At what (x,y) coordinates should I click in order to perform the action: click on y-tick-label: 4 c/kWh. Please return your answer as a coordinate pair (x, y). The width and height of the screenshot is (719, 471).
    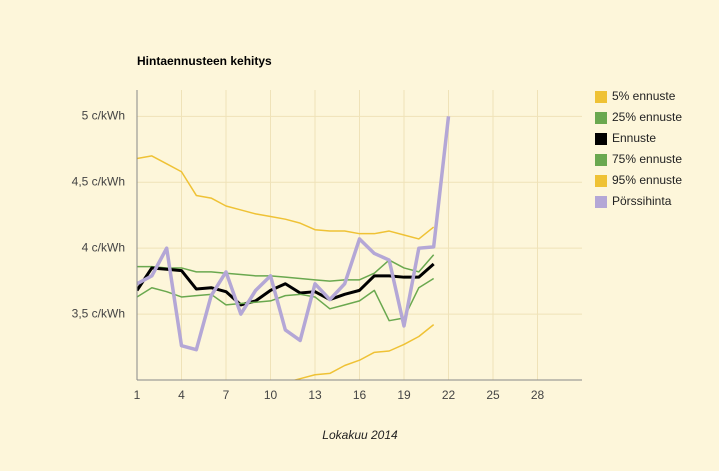
    Looking at the image, I should click on (103, 247).